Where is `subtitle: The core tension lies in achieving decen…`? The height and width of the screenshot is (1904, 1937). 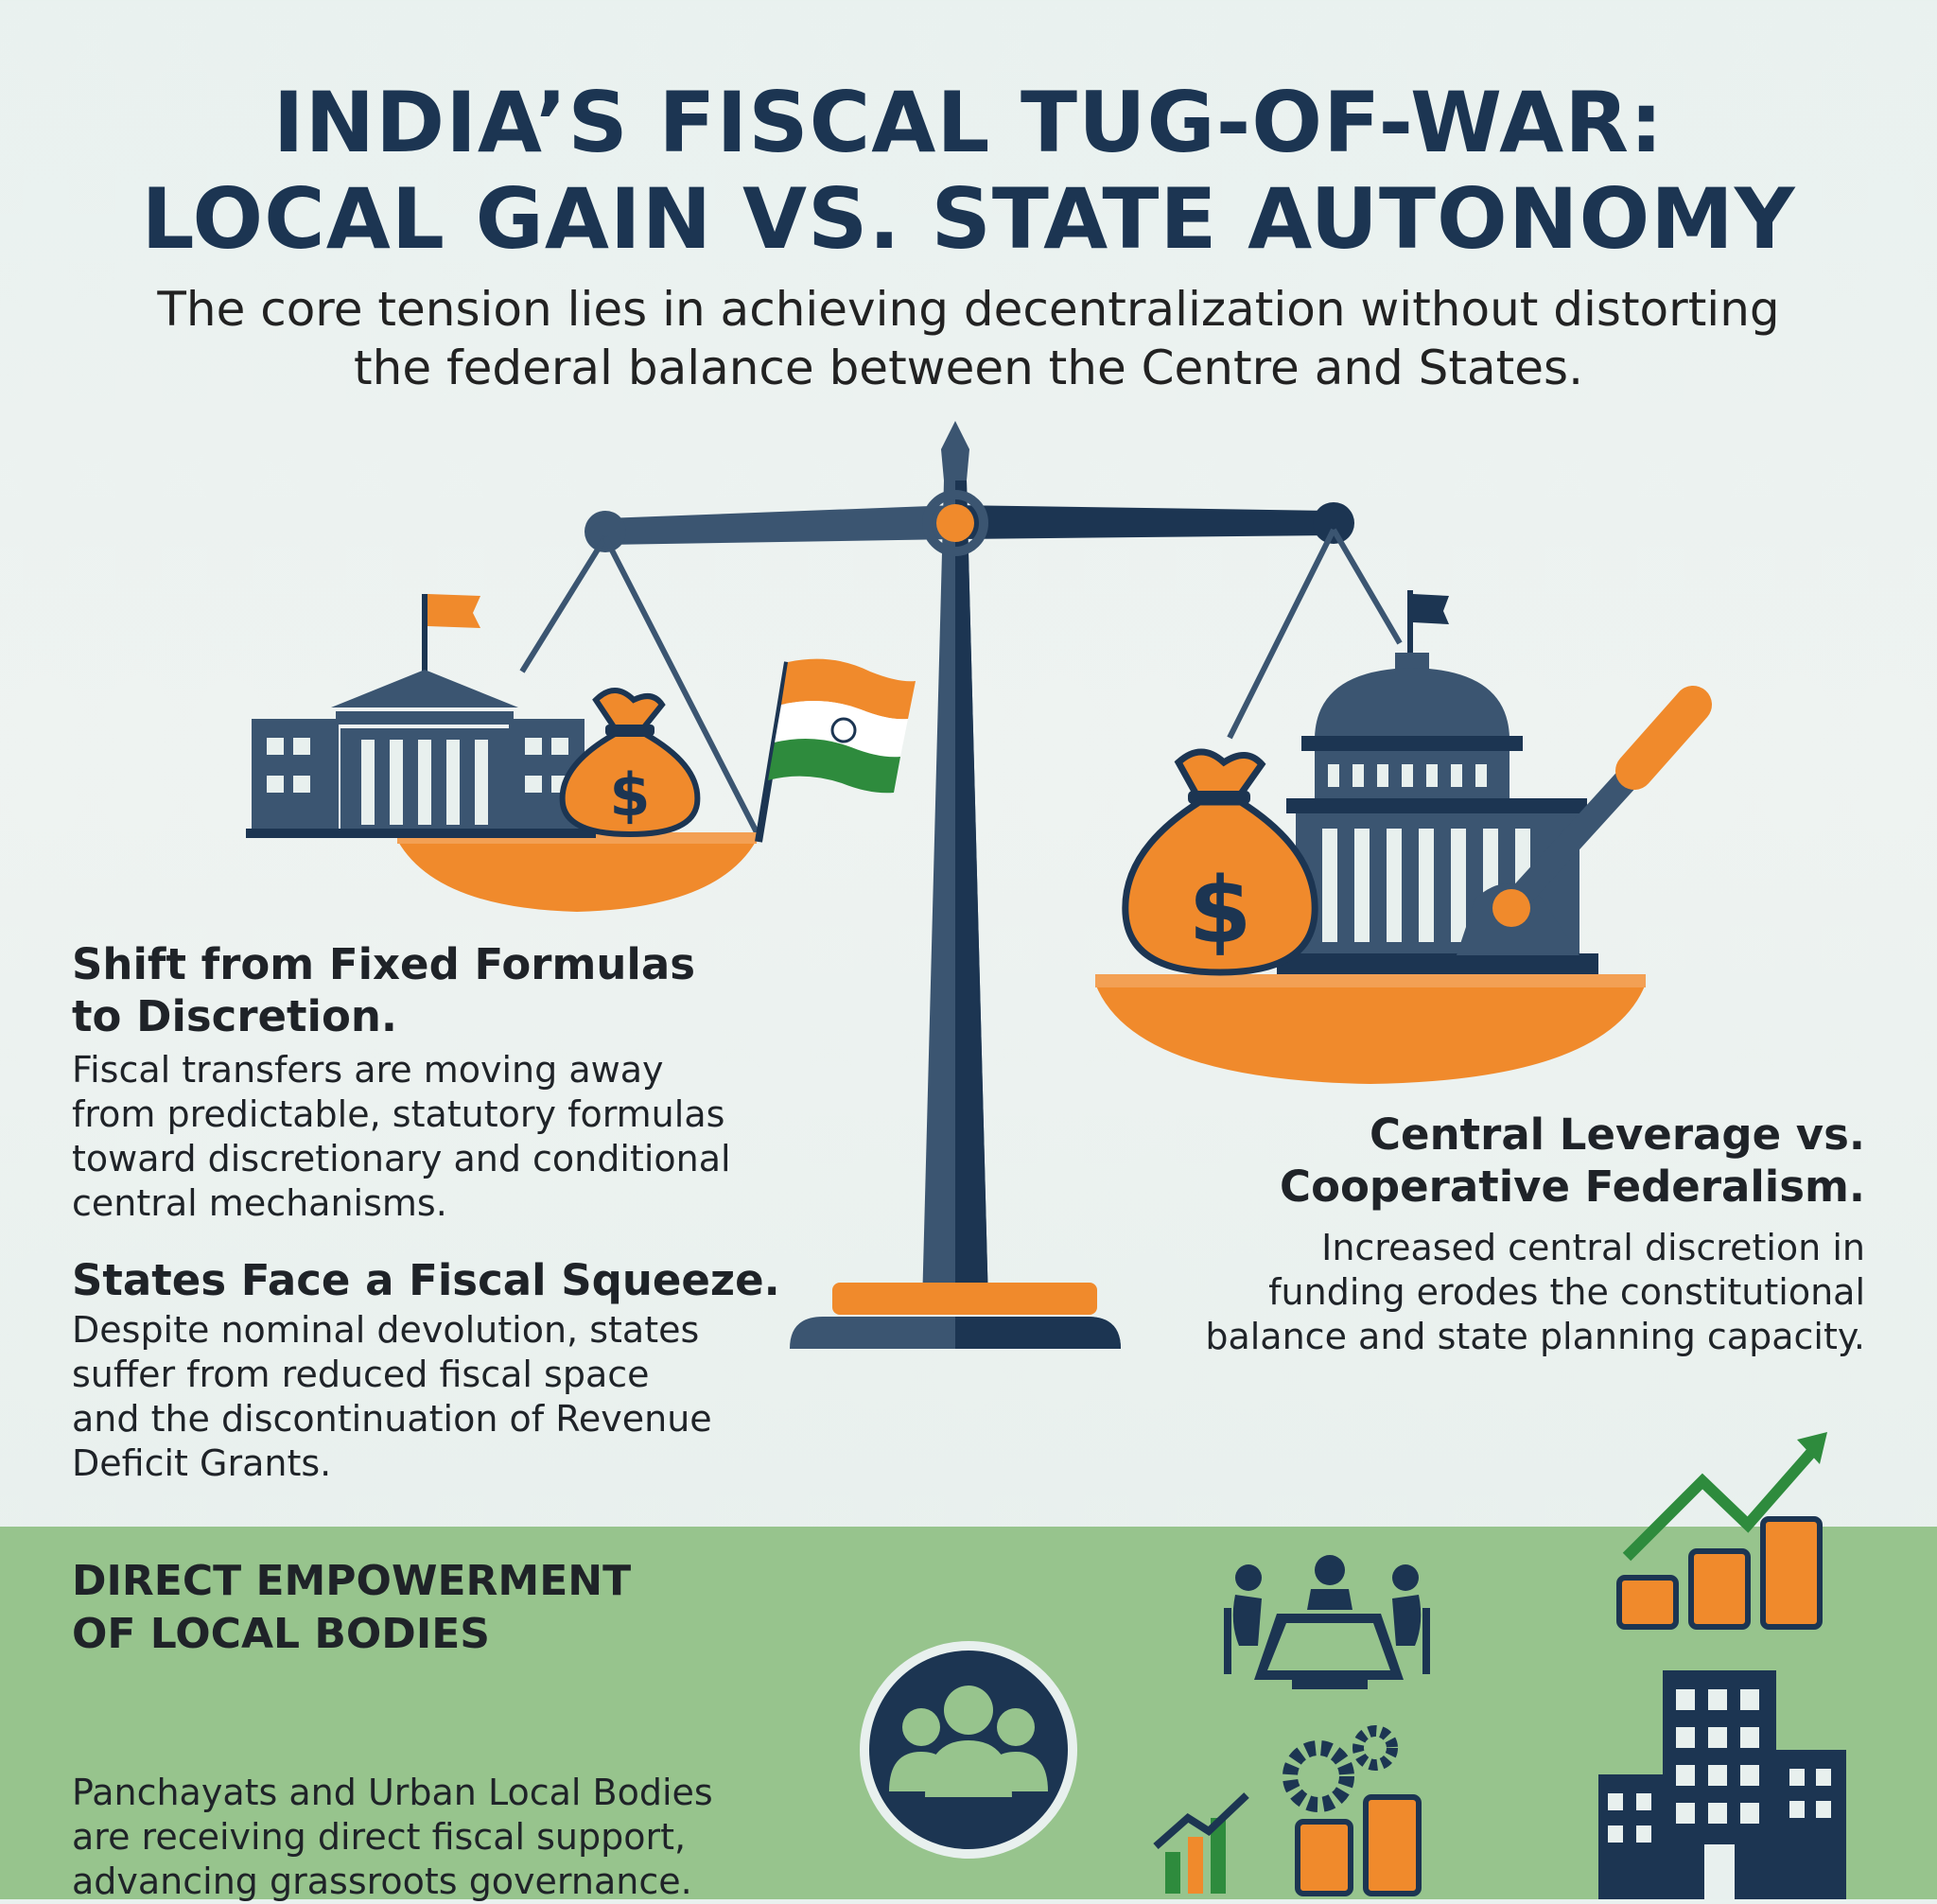
subtitle: The core tension lies in achieving decen… is located at coordinates (968, 339).